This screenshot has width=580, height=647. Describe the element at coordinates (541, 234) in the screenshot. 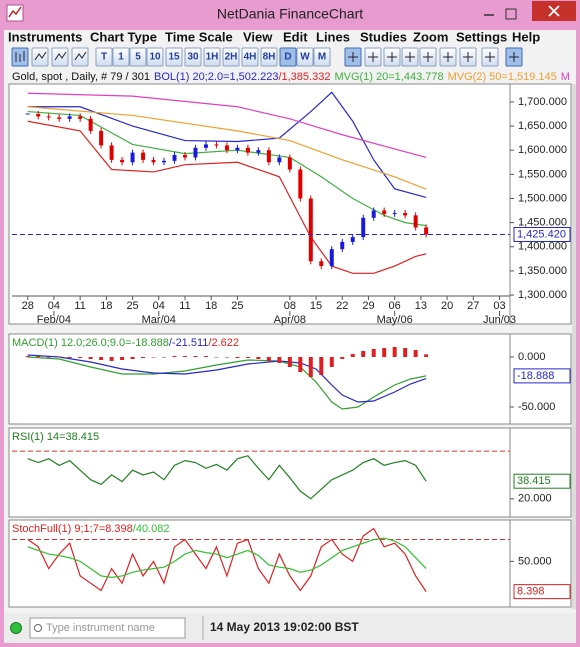

I see `last-value-label: 1,425.420` at that location.